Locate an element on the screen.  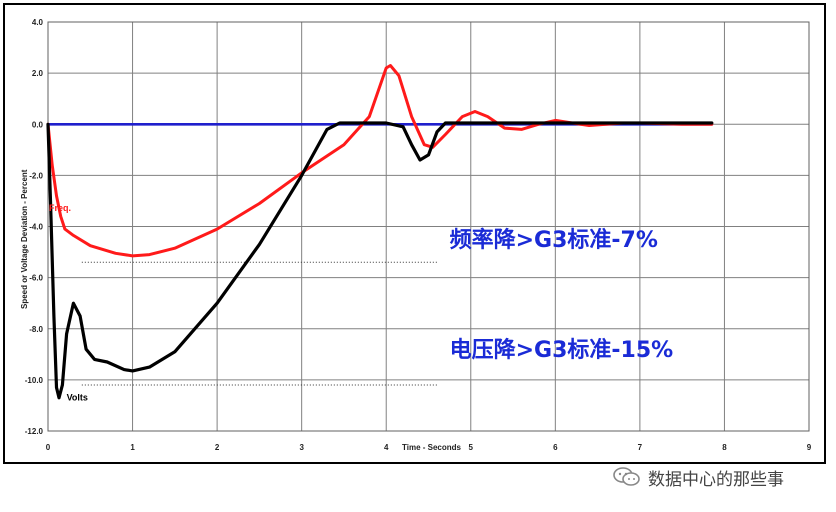
y-tick-label: -8.0 is located at coordinates (36, 329).